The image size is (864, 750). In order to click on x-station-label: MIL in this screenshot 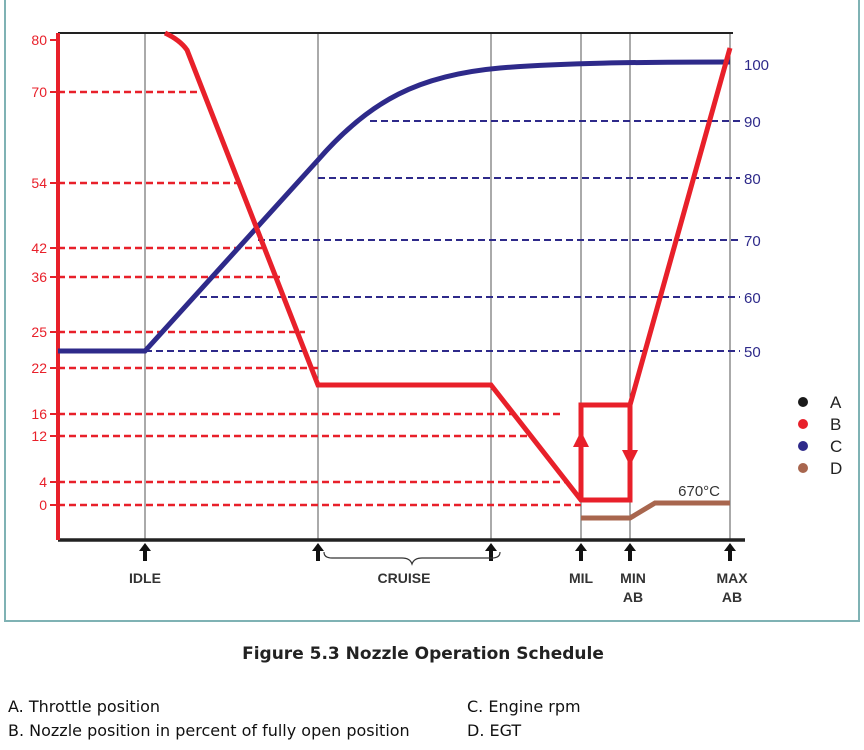, I will do `click(581, 578)`.